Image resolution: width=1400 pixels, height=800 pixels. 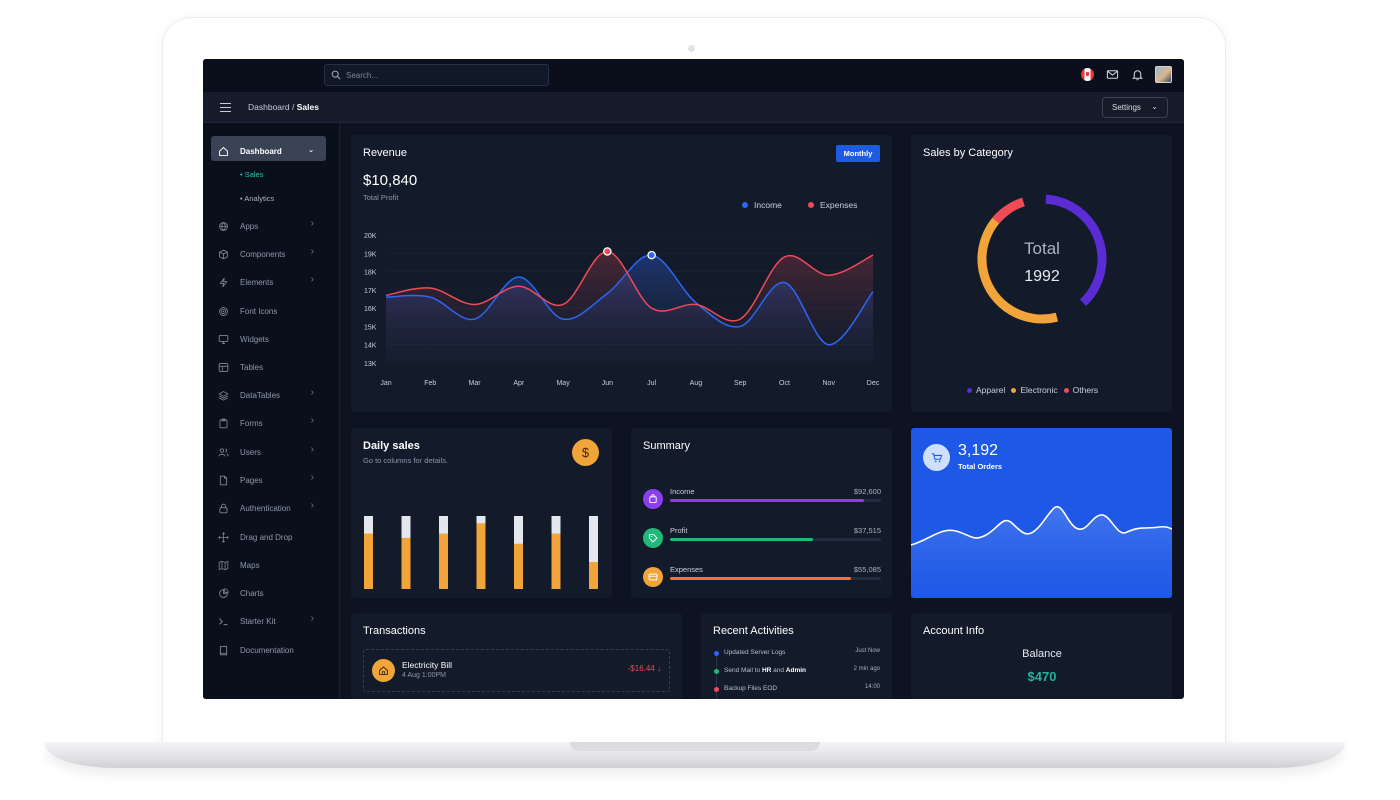 I want to click on sidebar-item-label: Users, so click(x=250, y=452).